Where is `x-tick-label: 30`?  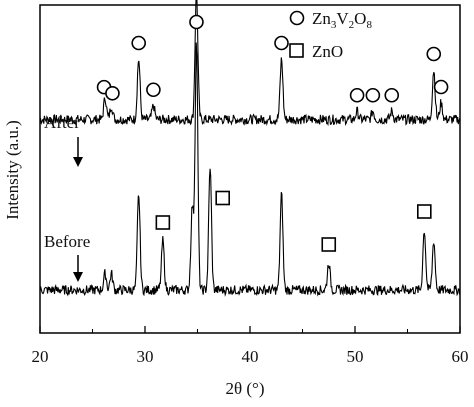
x-tick-label: 30 is located at coordinates (145, 356).